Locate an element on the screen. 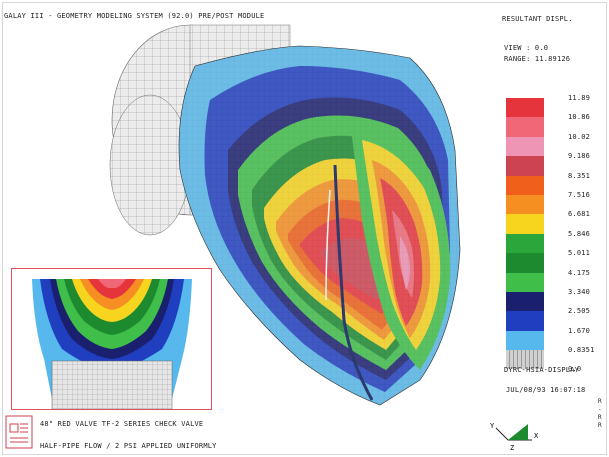 This screenshot has height=457, width=609. inset-contour-plot is located at coordinates (112, 344).